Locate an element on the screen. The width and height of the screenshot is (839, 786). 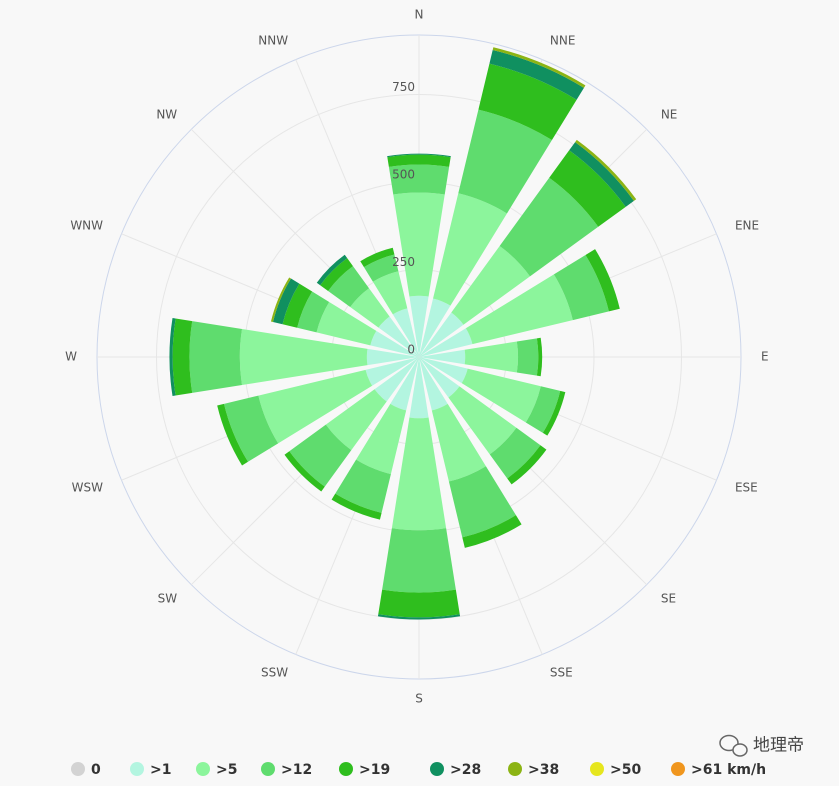
legend-label: >50 is located at coordinates (625, 770).